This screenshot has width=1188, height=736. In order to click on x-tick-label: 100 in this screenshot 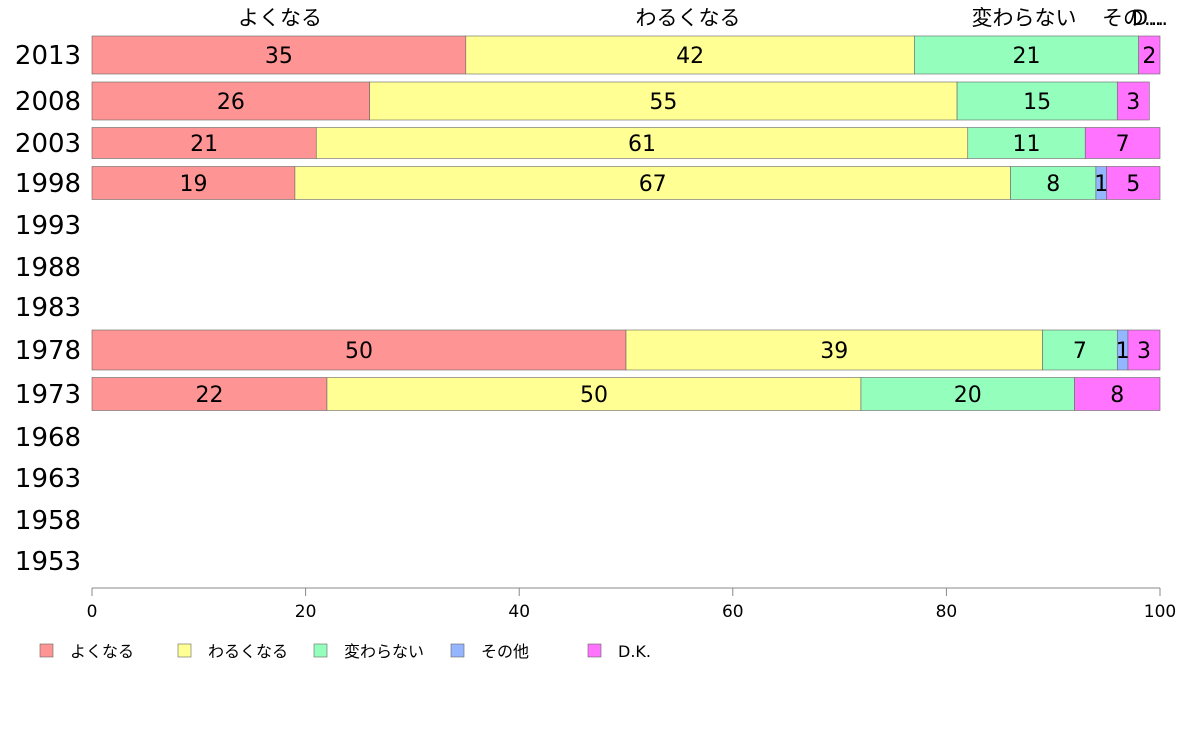, I will do `click(1160, 612)`.